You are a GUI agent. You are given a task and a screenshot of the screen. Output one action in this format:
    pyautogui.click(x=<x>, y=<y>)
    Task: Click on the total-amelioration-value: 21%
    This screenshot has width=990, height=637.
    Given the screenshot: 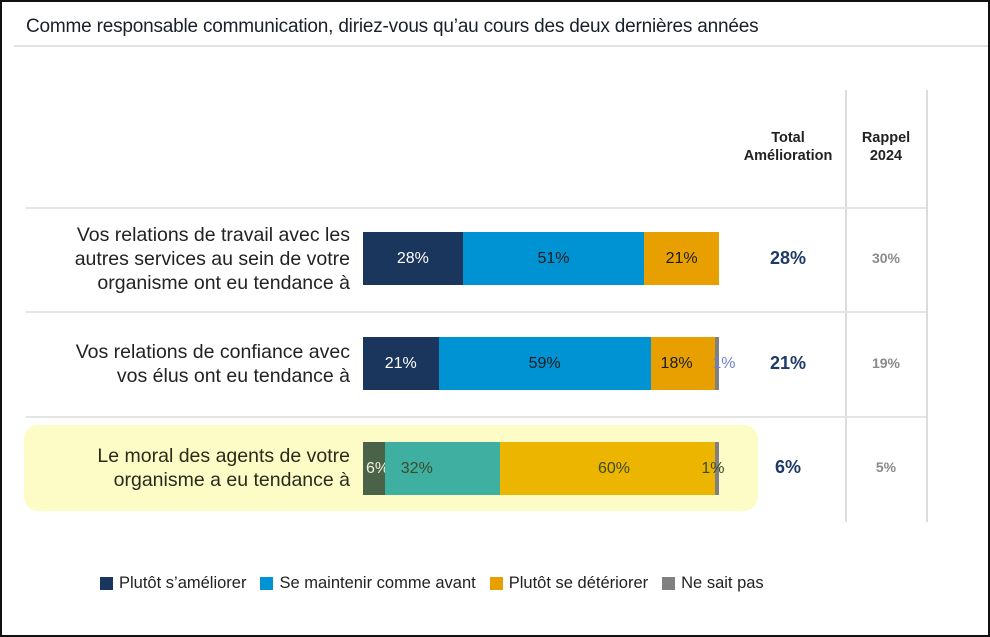 What is the action you would take?
    pyautogui.click(x=788, y=363)
    